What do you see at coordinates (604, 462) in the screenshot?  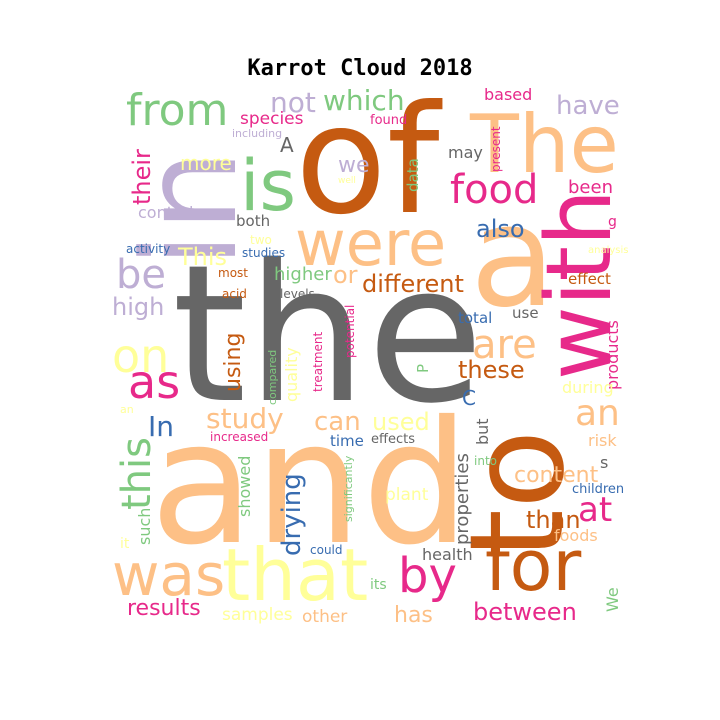 I see `cloud-word: s` at bounding box center [604, 462].